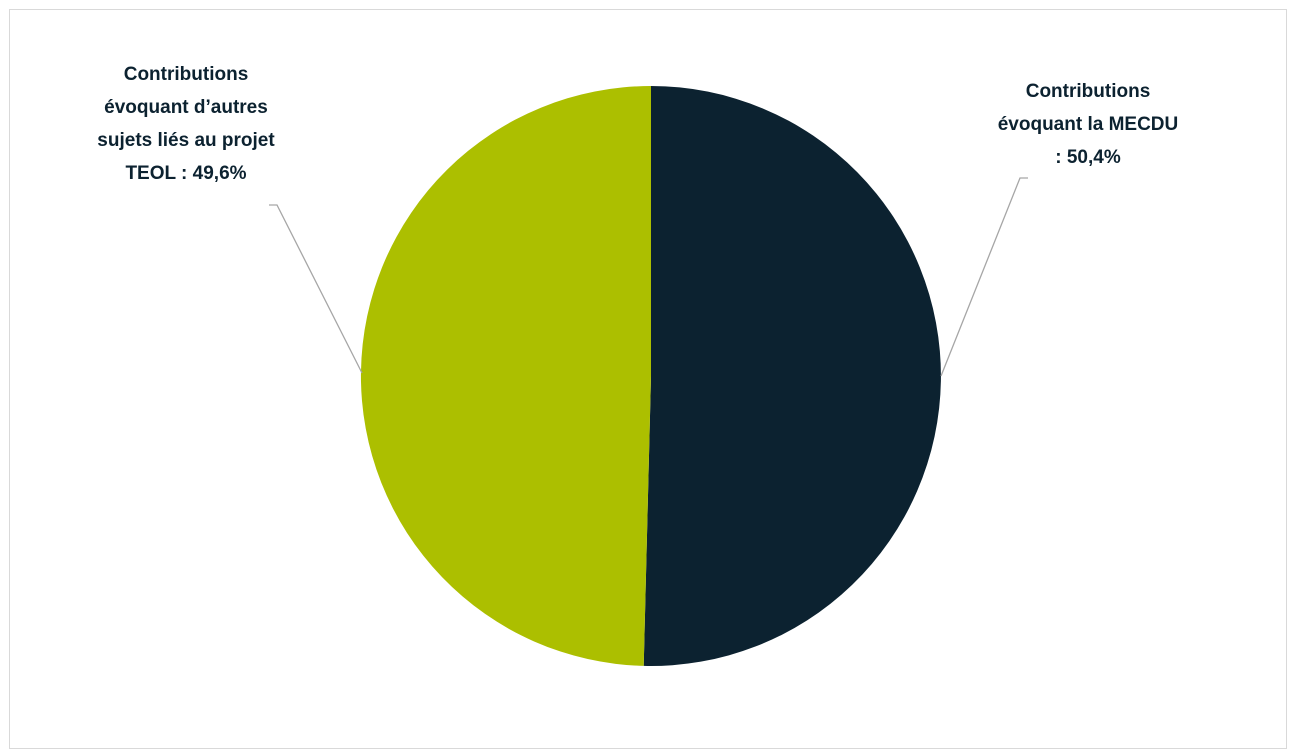  I want to click on slice-label-mecdu: Contributions évoquant la MECDU : 50,4%, so click(1088, 124).